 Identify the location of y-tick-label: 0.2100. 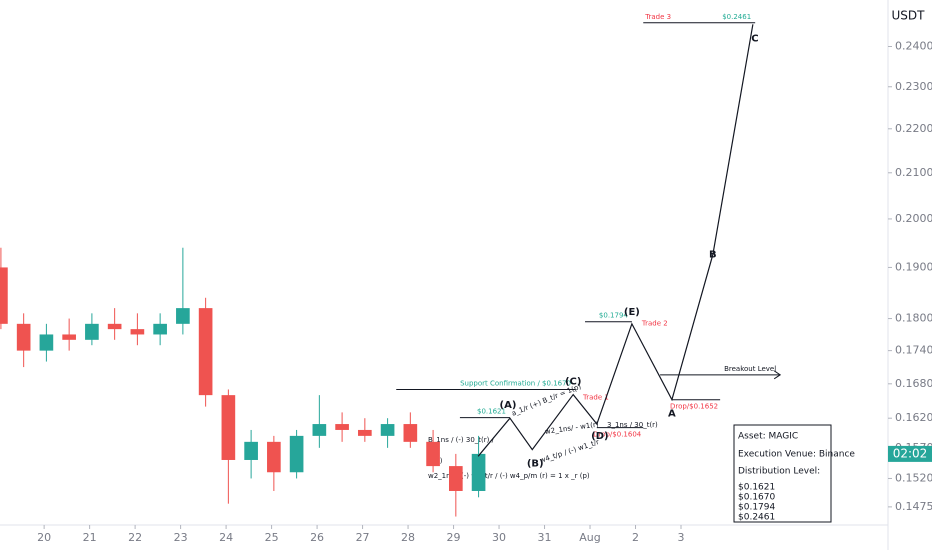
(913, 172).